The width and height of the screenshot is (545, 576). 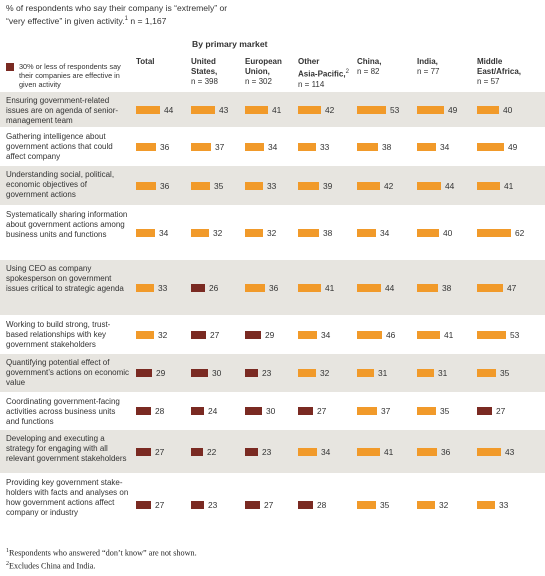 What do you see at coordinates (65, 20) in the screenshot?
I see `subtitle-line2: “very effective” in given activity.` at bounding box center [65, 20].